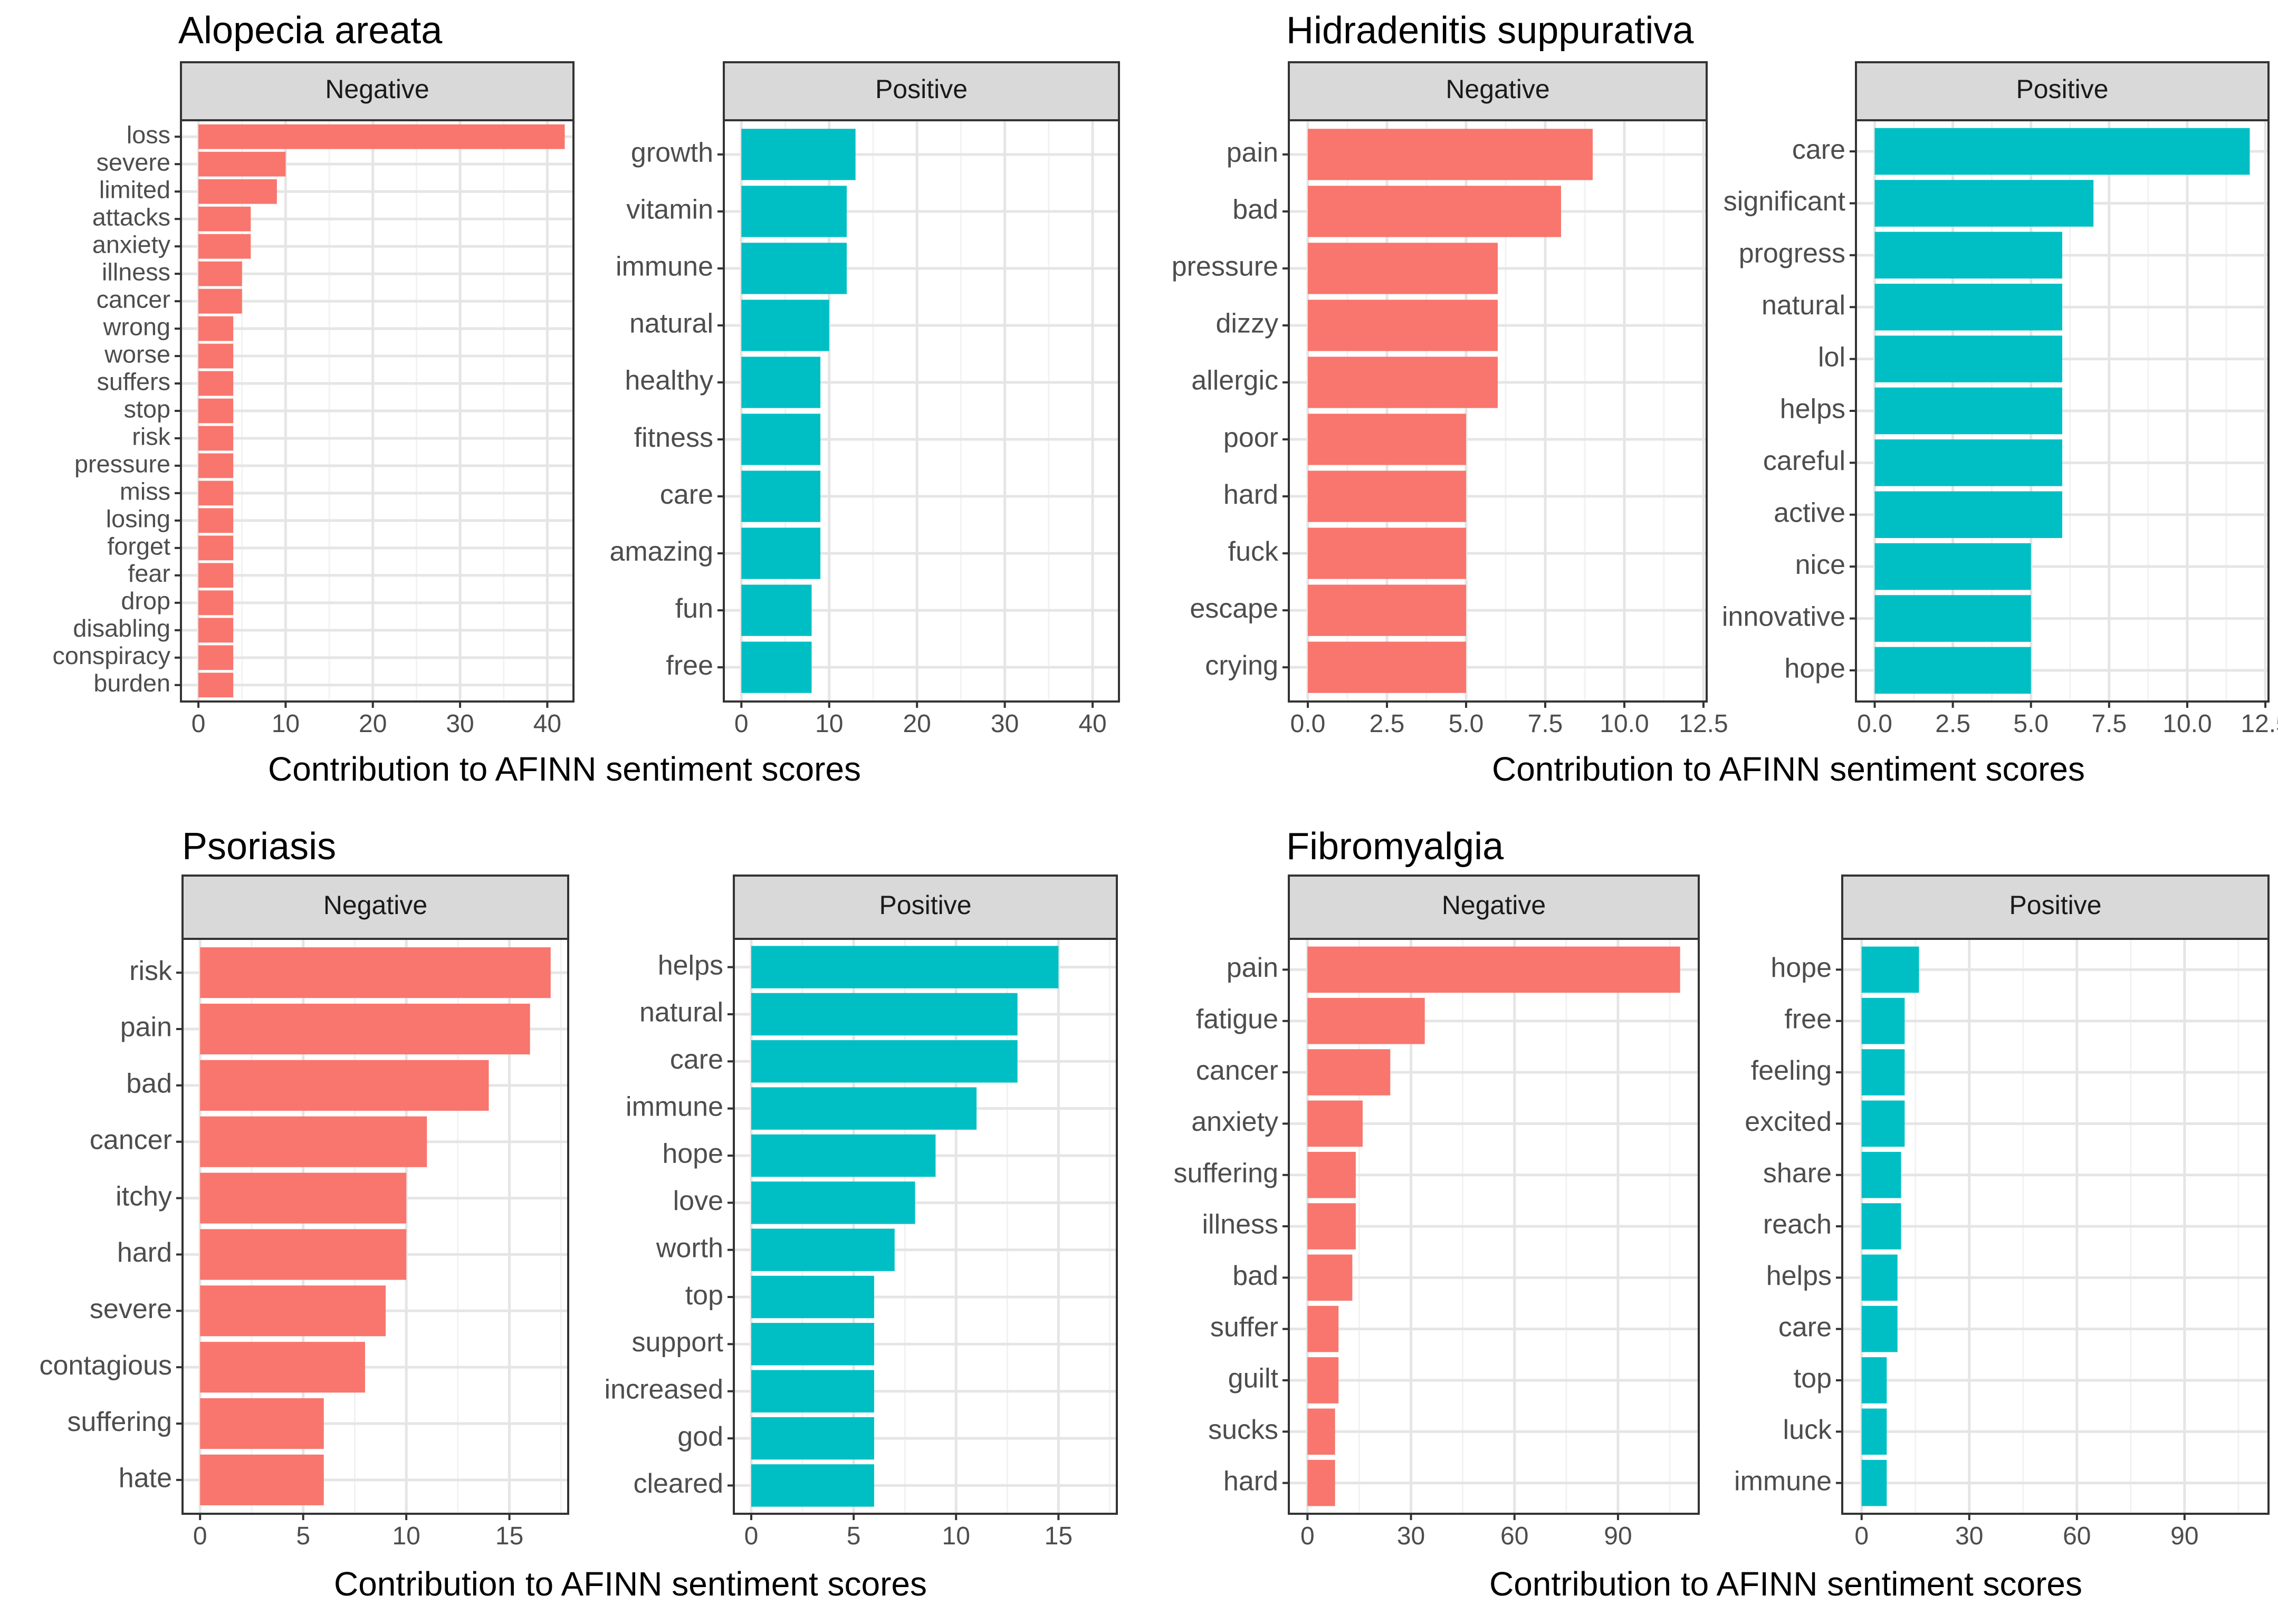 The height and width of the screenshot is (1624, 2278). What do you see at coordinates (216, 328) in the screenshot?
I see `bar-wrong` at bounding box center [216, 328].